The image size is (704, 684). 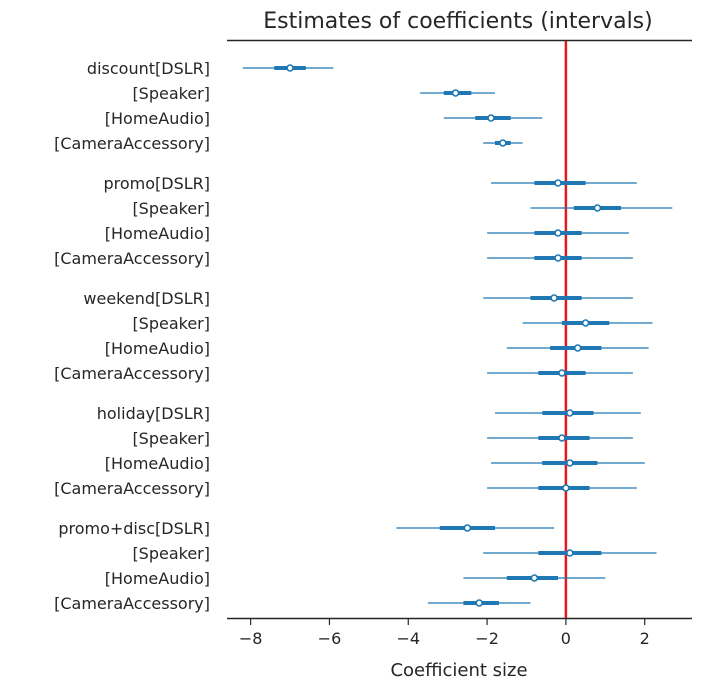 What do you see at coordinates (148, 68) in the screenshot?
I see `row-label: discount[DSLR]` at bounding box center [148, 68].